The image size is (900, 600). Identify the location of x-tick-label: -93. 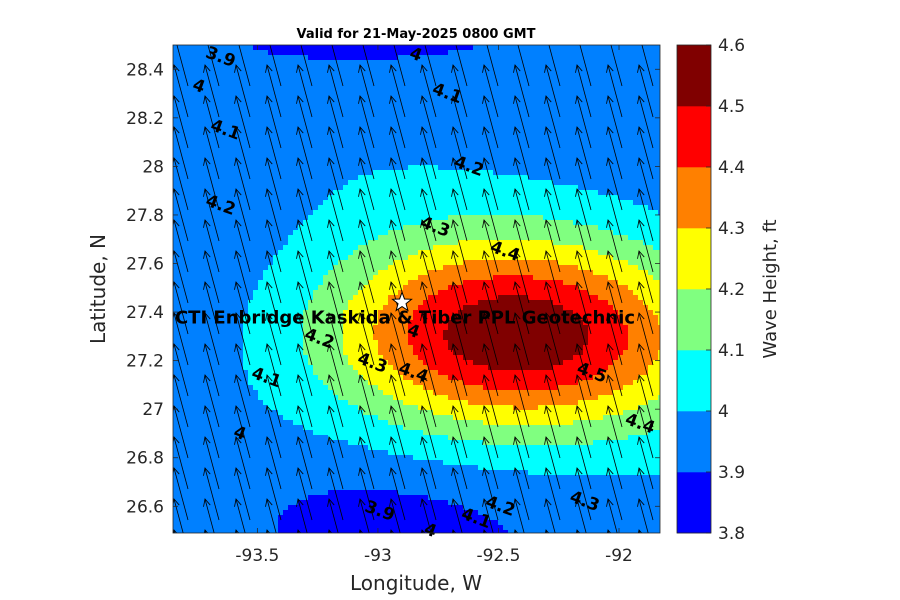
(378, 556).